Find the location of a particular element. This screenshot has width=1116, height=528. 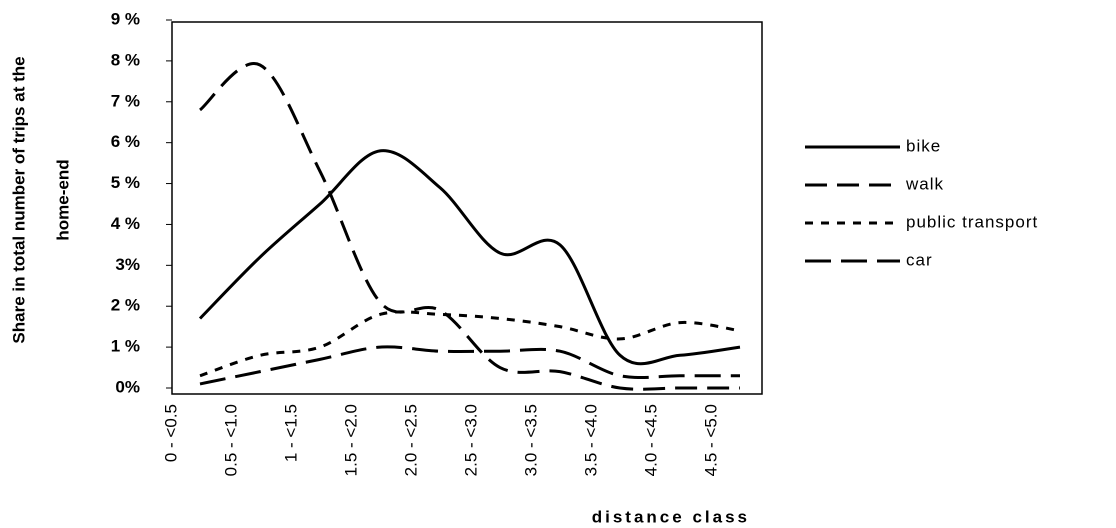

y-tick-label: 6 % is located at coordinates (125, 141).